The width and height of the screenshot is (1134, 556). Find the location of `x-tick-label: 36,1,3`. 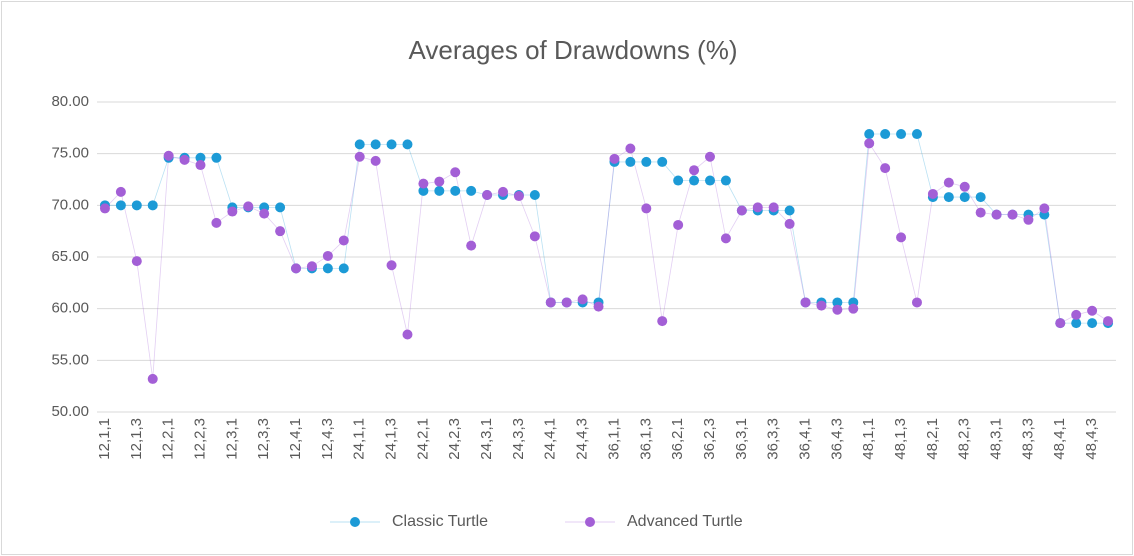

x-tick-label: 36,1,3 is located at coordinates (645, 439).